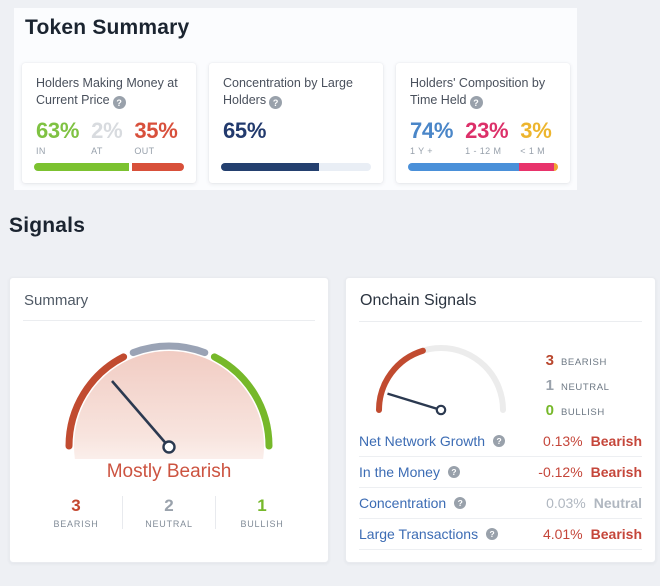 The height and width of the screenshot is (586, 660). Describe the element at coordinates (288, 93) in the screenshot. I see `card-title: Concentration by Large Holders?` at that location.